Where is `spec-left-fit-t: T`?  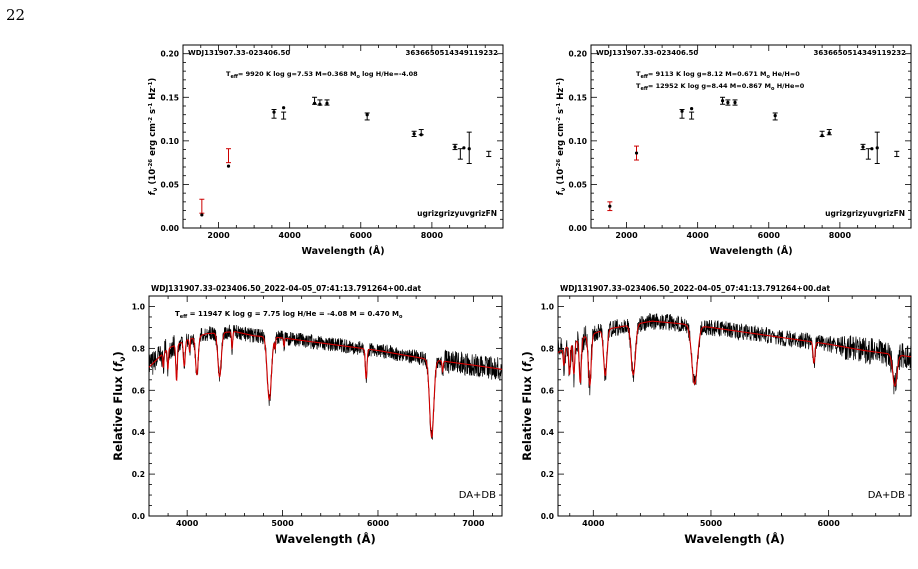 spec-left-fit-t: T is located at coordinates (177, 314).